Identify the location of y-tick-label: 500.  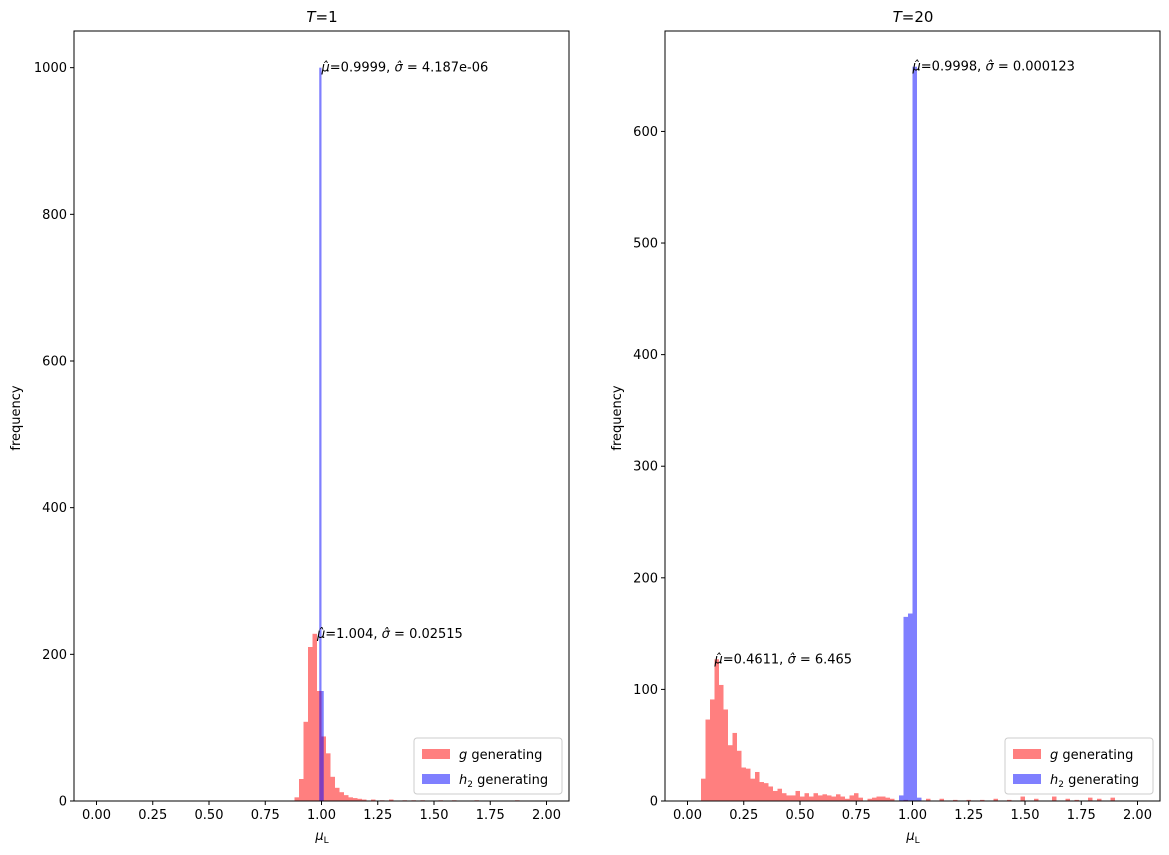
(645, 244).